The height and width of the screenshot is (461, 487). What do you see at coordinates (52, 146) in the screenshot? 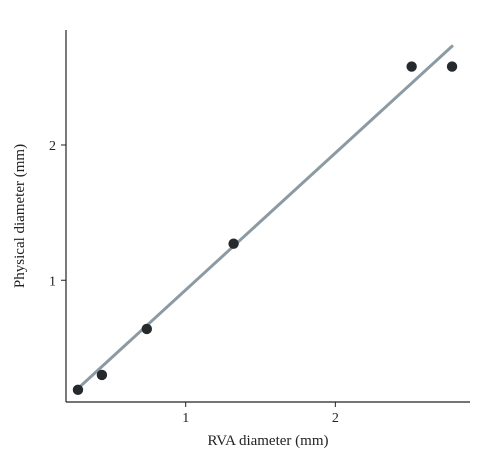
I see `y-tick-label: 2` at bounding box center [52, 146].